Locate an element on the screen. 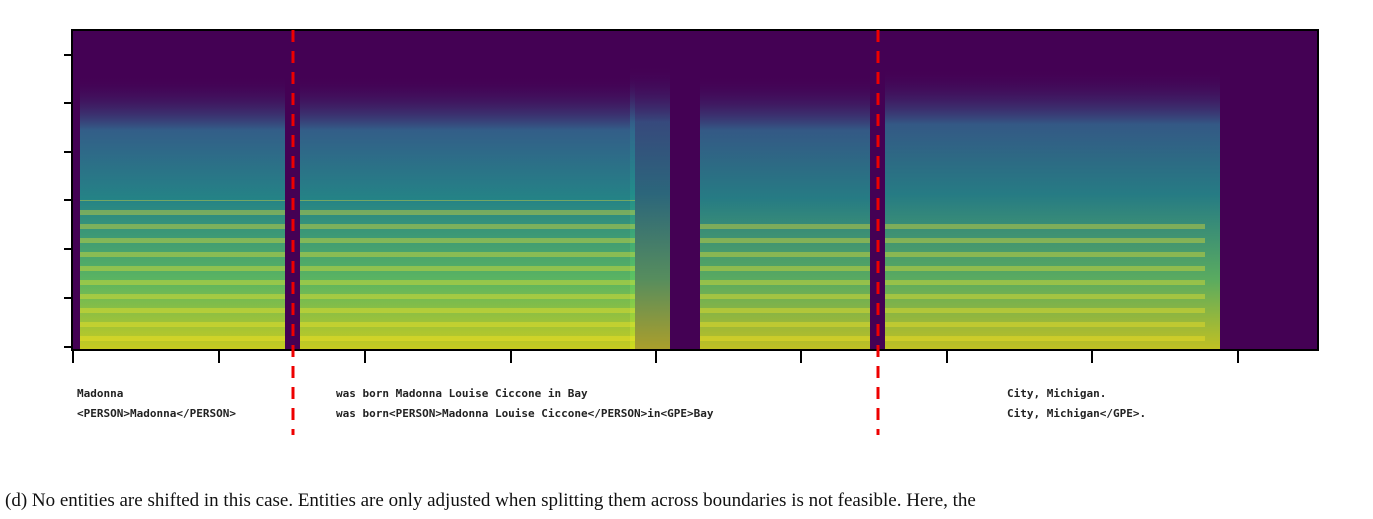 The width and height of the screenshot is (1373, 519). segment-text: Madonna is located at coordinates (100, 393).